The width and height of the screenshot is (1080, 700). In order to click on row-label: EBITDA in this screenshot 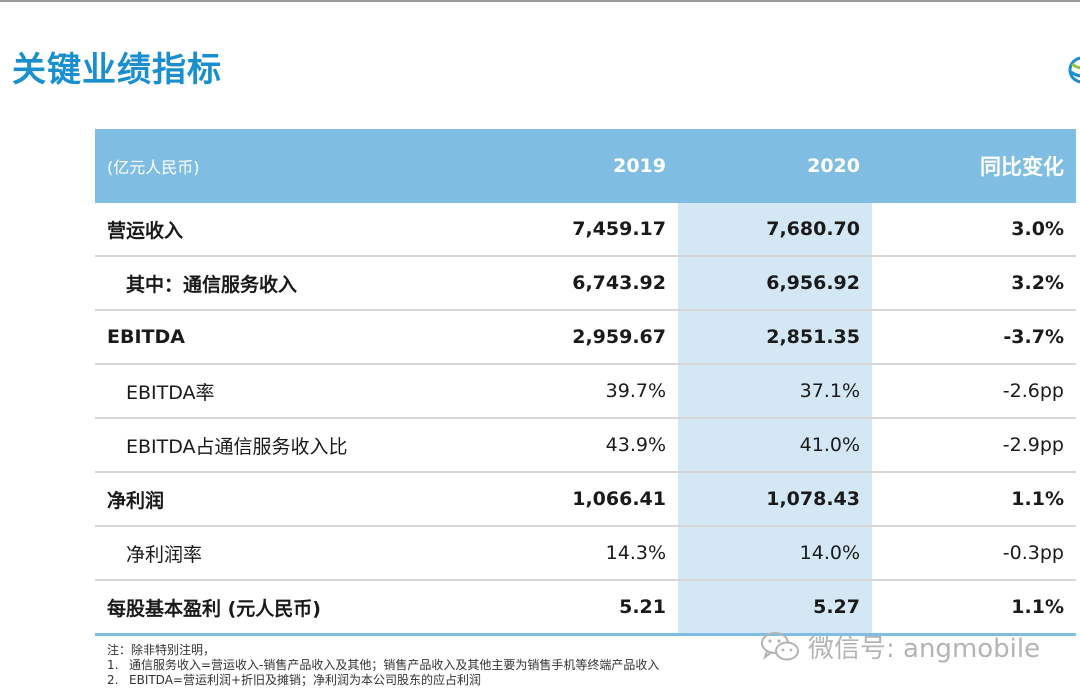, I will do `click(290, 337)`.